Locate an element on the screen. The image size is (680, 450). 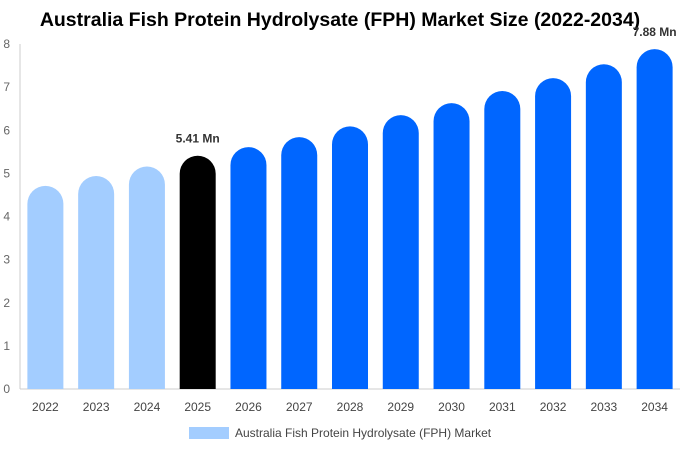
y-tick-label: 0 is located at coordinates (6, 389).